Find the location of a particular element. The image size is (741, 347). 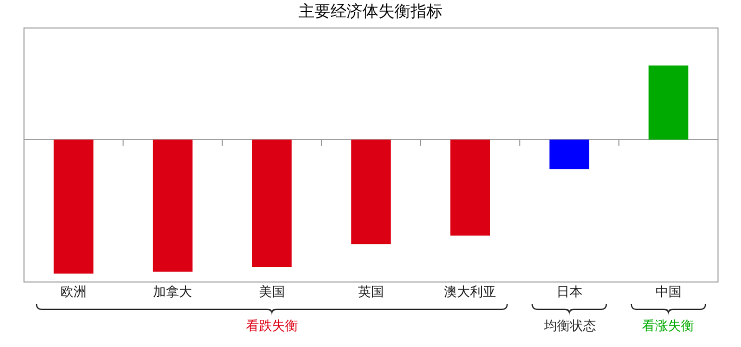

x-tick-label: 加拿大 is located at coordinates (172, 292).